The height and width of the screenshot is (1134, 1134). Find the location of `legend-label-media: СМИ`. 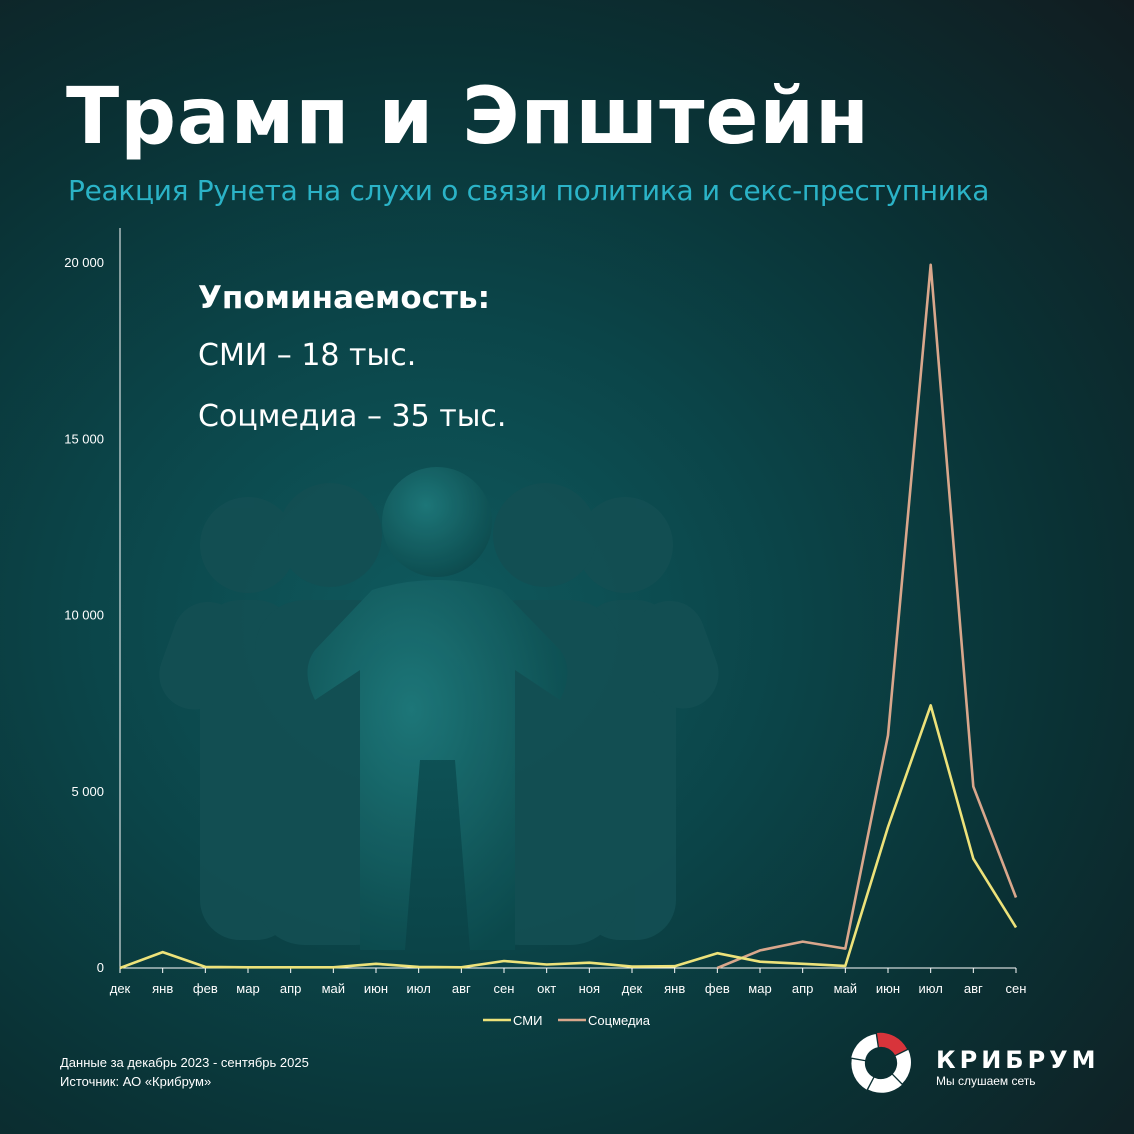

legend-label-media: СМИ is located at coordinates (527, 1020).